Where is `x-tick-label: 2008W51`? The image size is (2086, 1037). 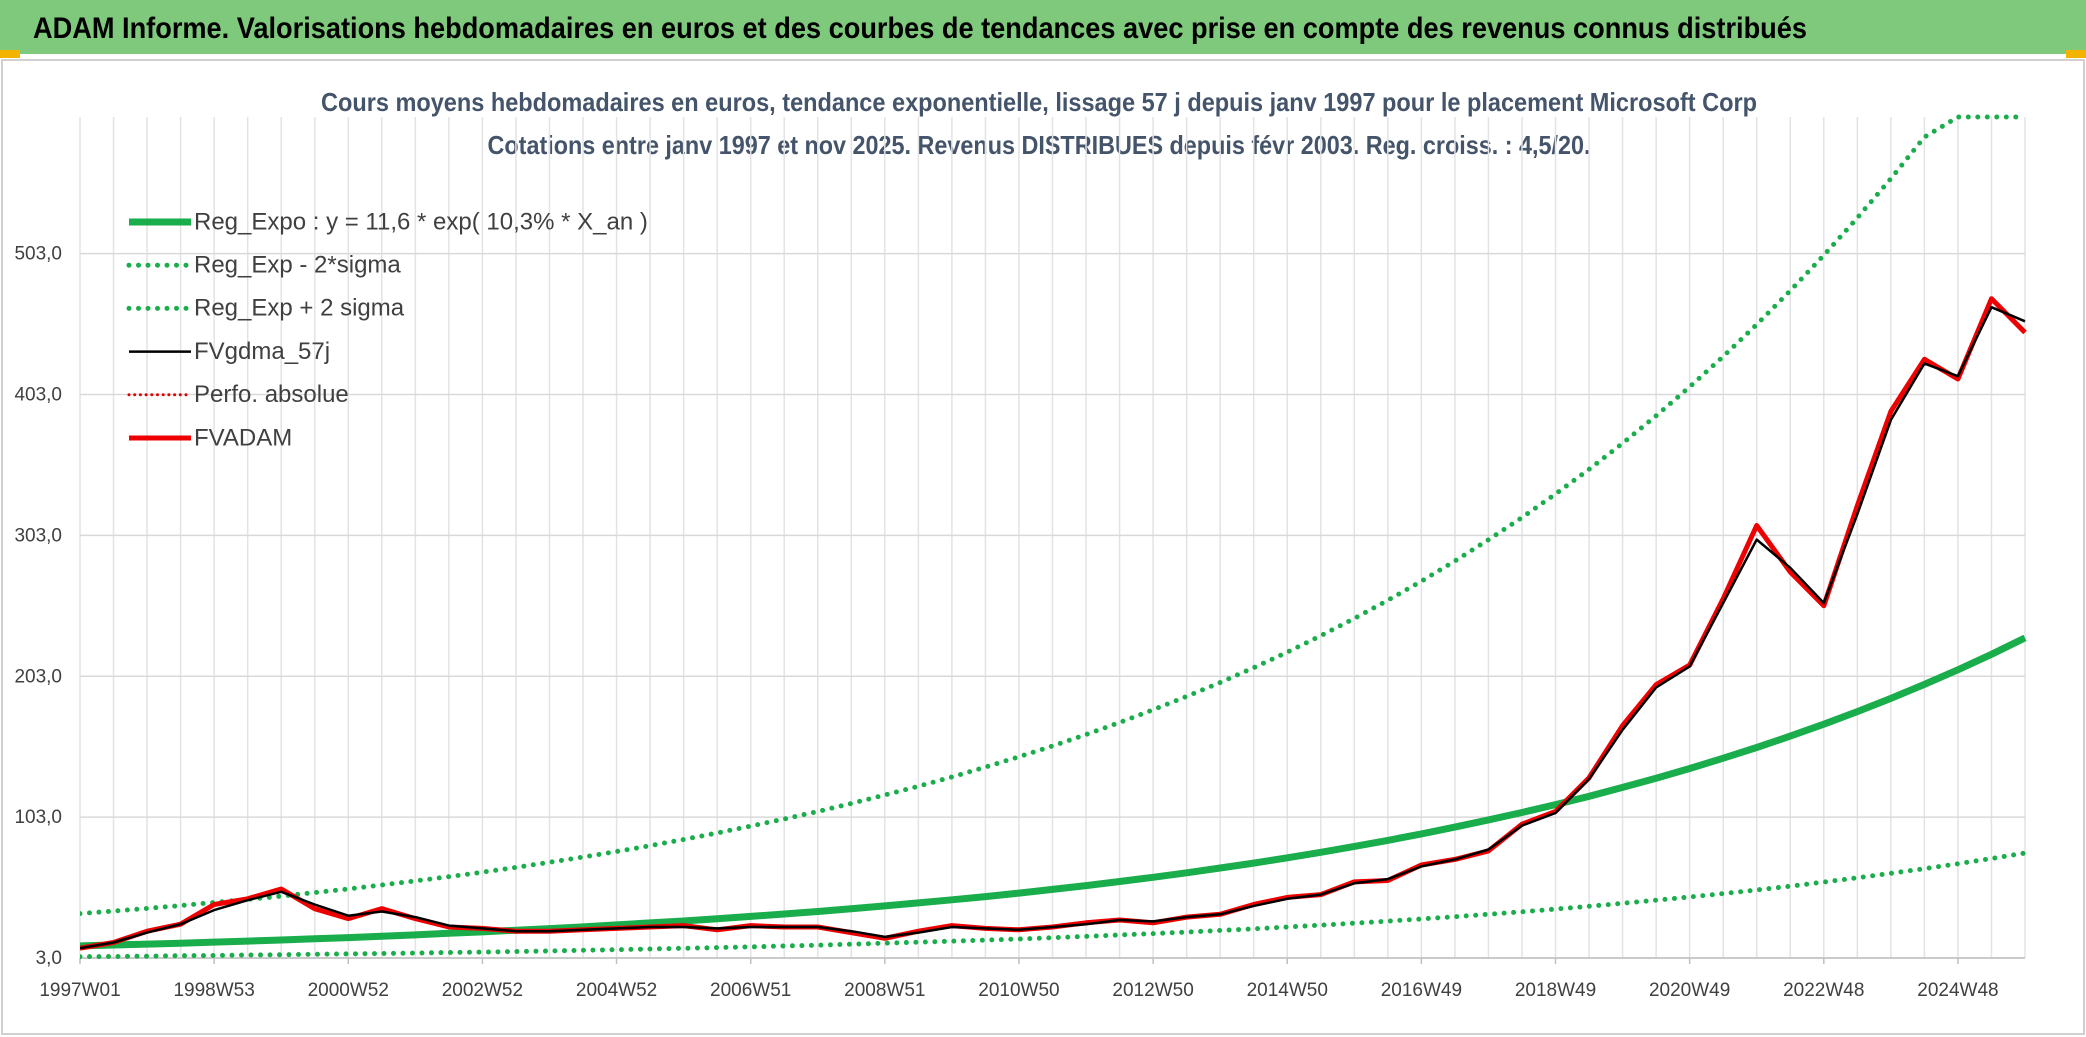 x-tick-label: 2008W51 is located at coordinates (884, 990).